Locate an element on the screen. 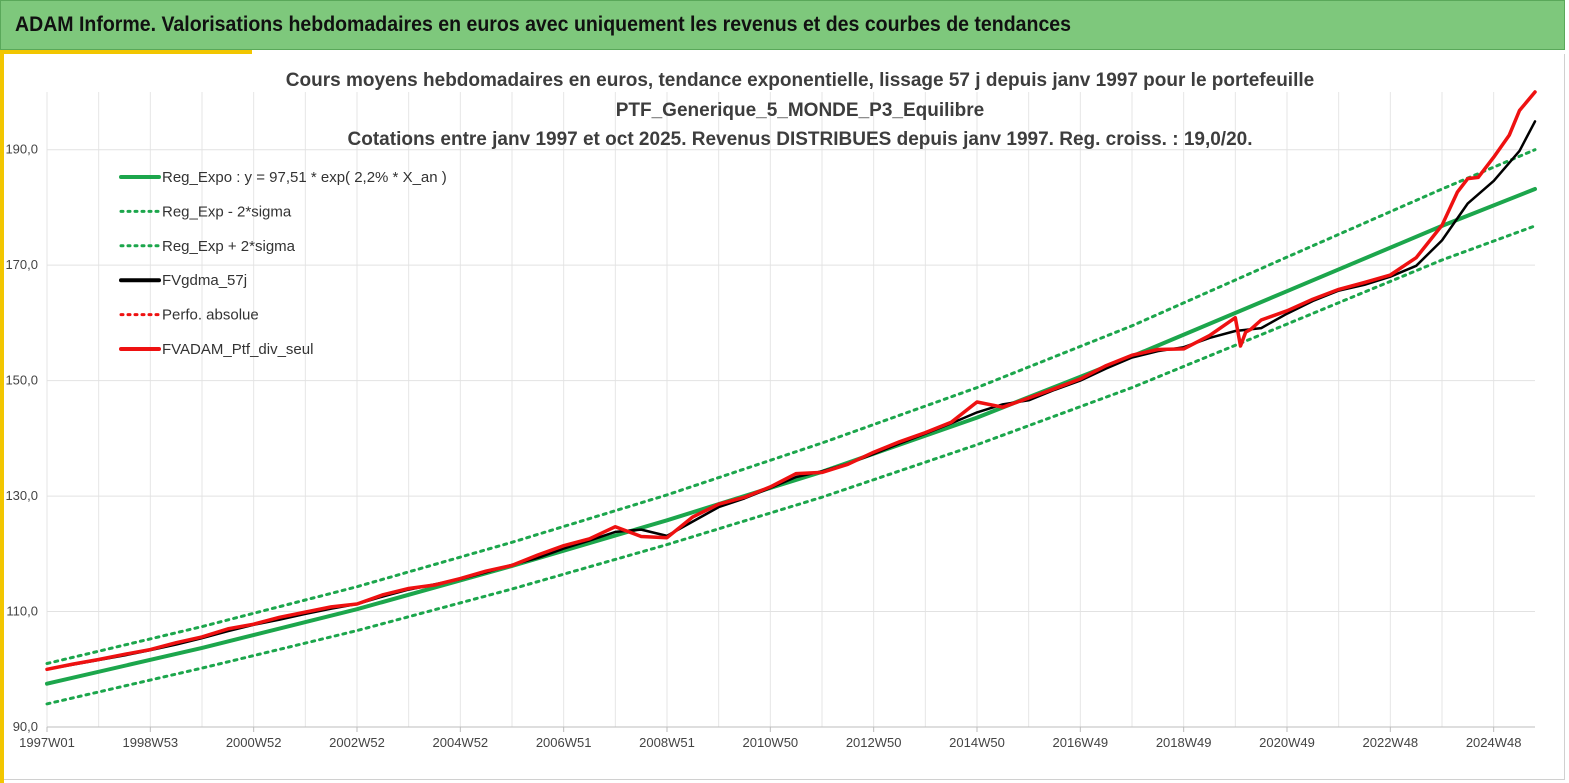 The width and height of the screenshot is (1569, 783). x-tick-label: 2000W52 is located at coordinates (254, 742).